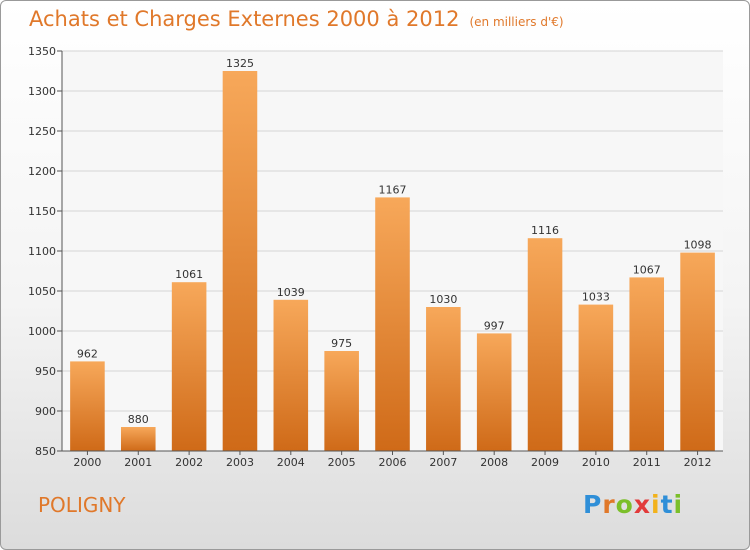  I want to click on y-tick-label: 1250, so click(42, 131).